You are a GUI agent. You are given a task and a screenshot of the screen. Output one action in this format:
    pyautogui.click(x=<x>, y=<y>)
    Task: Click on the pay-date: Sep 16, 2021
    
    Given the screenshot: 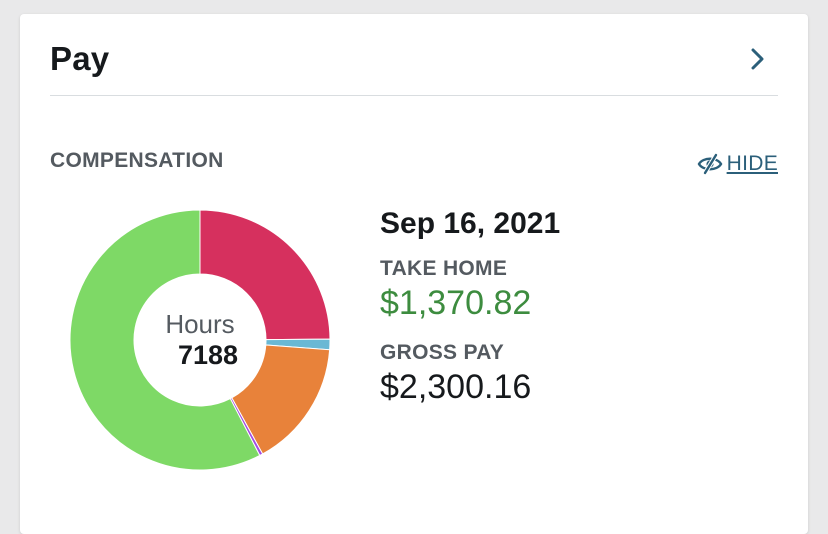 What is the action you would take?
    pyautogui.click(x=470, y=223)
    